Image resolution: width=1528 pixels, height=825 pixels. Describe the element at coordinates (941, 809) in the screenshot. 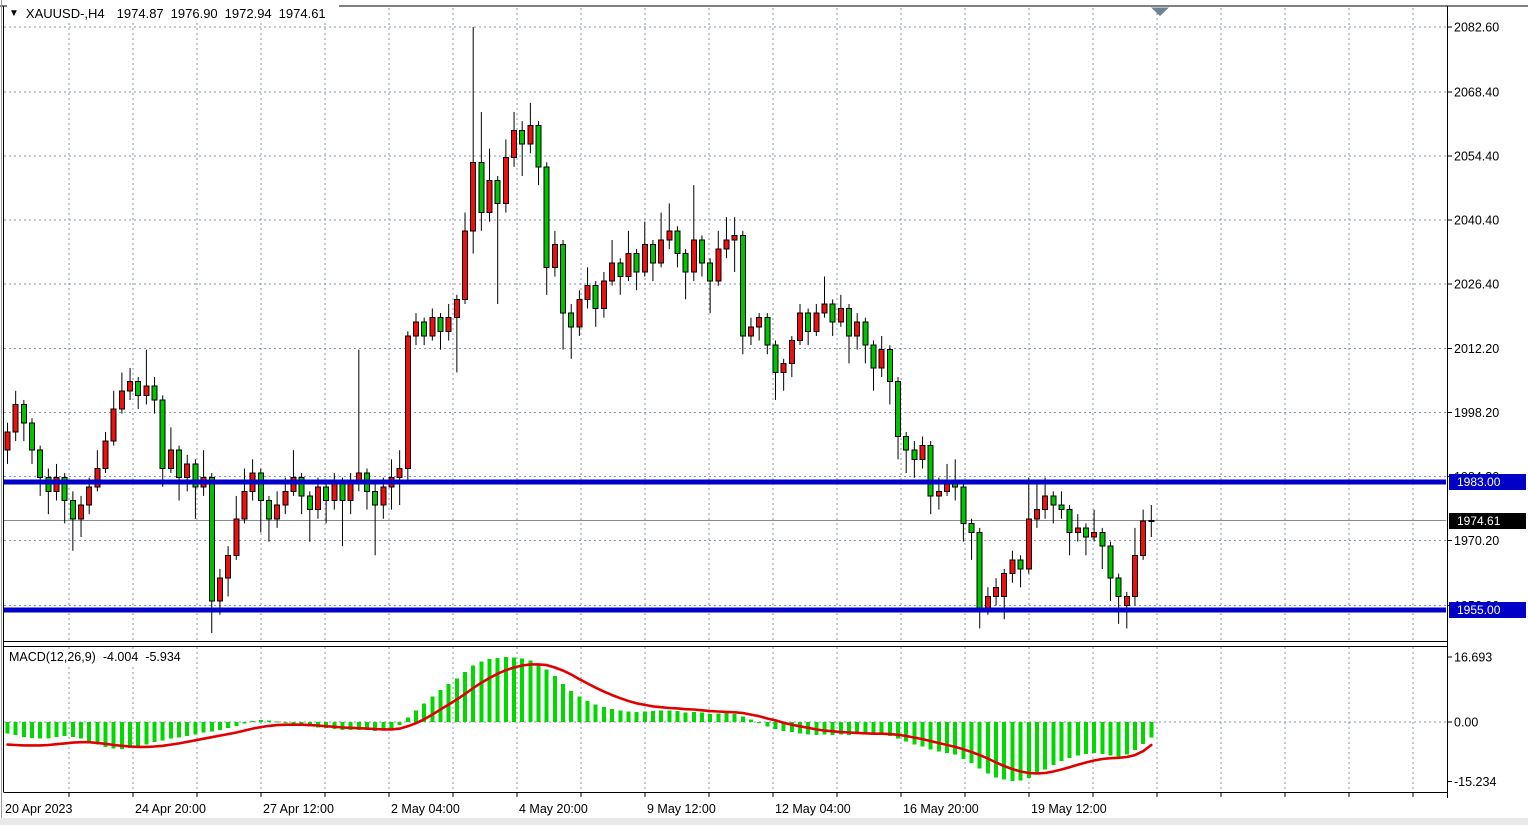

I see `time-axis-label: 16 May 20:00` at that location.